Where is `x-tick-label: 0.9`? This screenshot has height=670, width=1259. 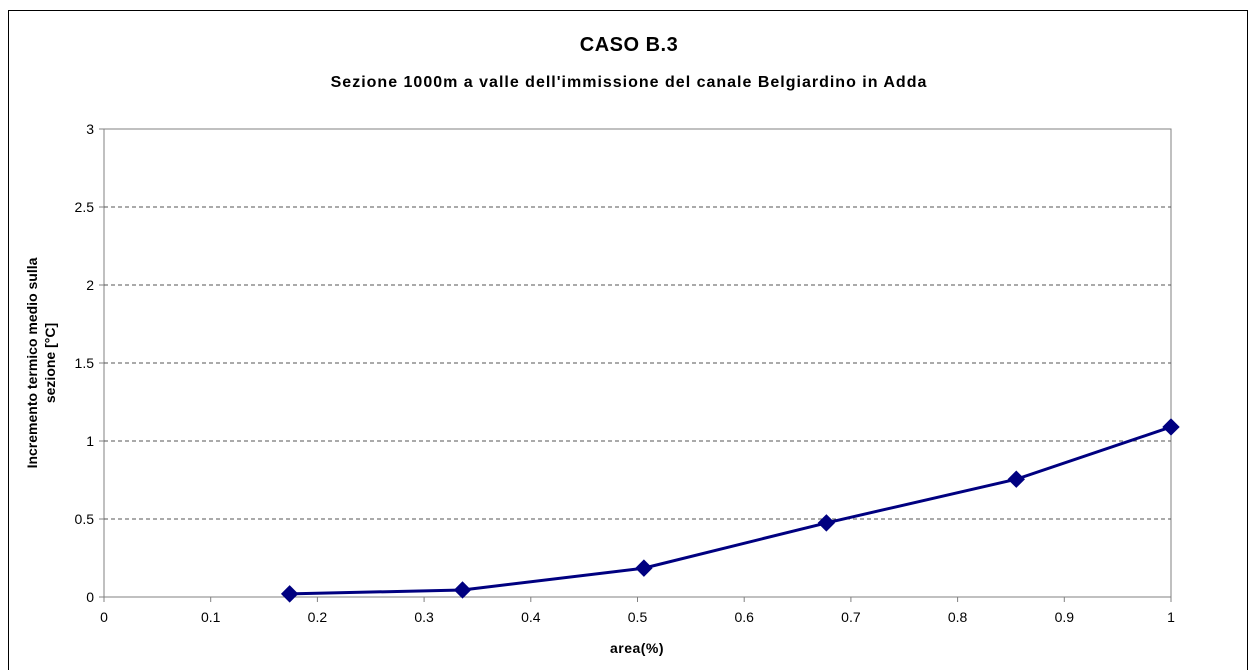
x-tick-label: 0.9 is located at coordinates (1065, 617).